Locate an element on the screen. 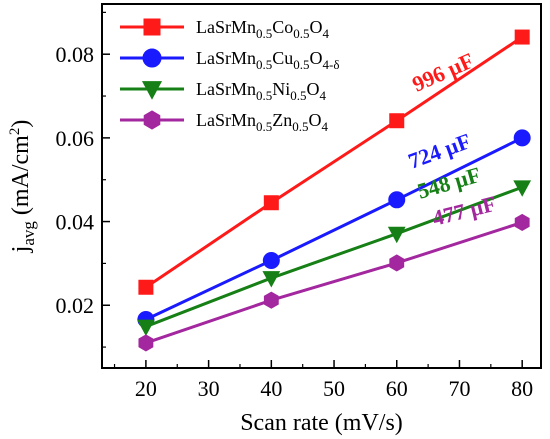 This screenshot has width=550, height=439. x-tick-labels: 20 30 40 50 60 70 80 is located at coordinates (334, 388).